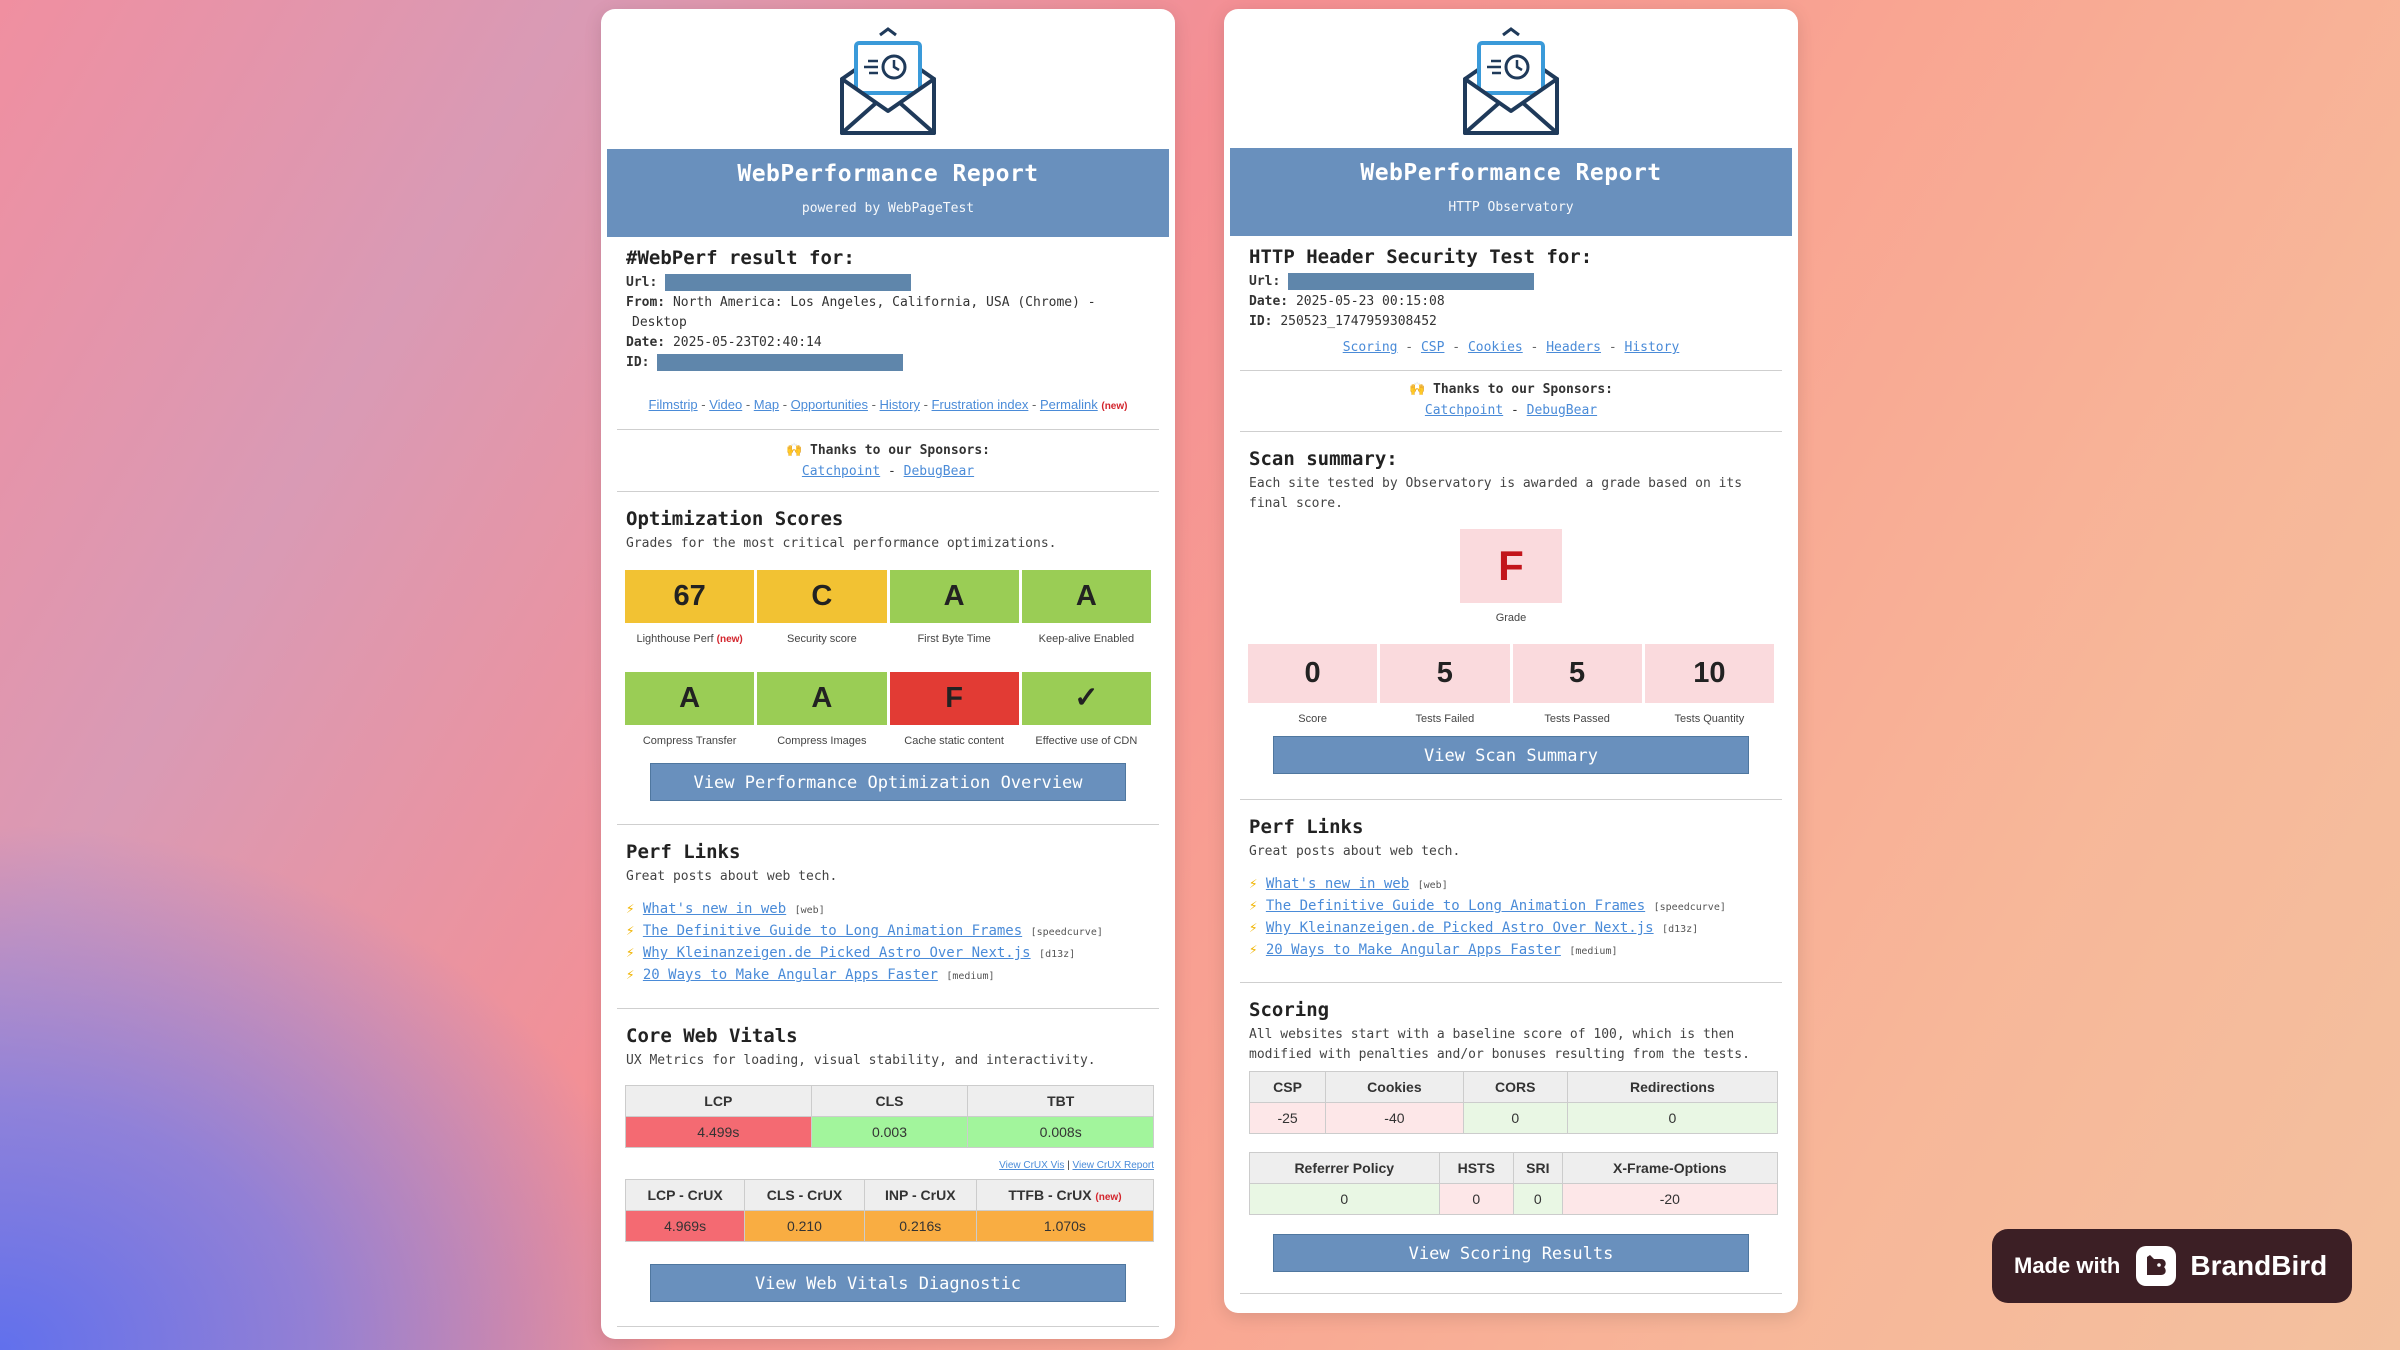 Image resolution: width=2400 pixels, height=1350 pixels. What do you see at coordinates (954, 709) in the screenshot?
I see `grade-cache-static: F Cache static content` at bounding box center [954, 709].